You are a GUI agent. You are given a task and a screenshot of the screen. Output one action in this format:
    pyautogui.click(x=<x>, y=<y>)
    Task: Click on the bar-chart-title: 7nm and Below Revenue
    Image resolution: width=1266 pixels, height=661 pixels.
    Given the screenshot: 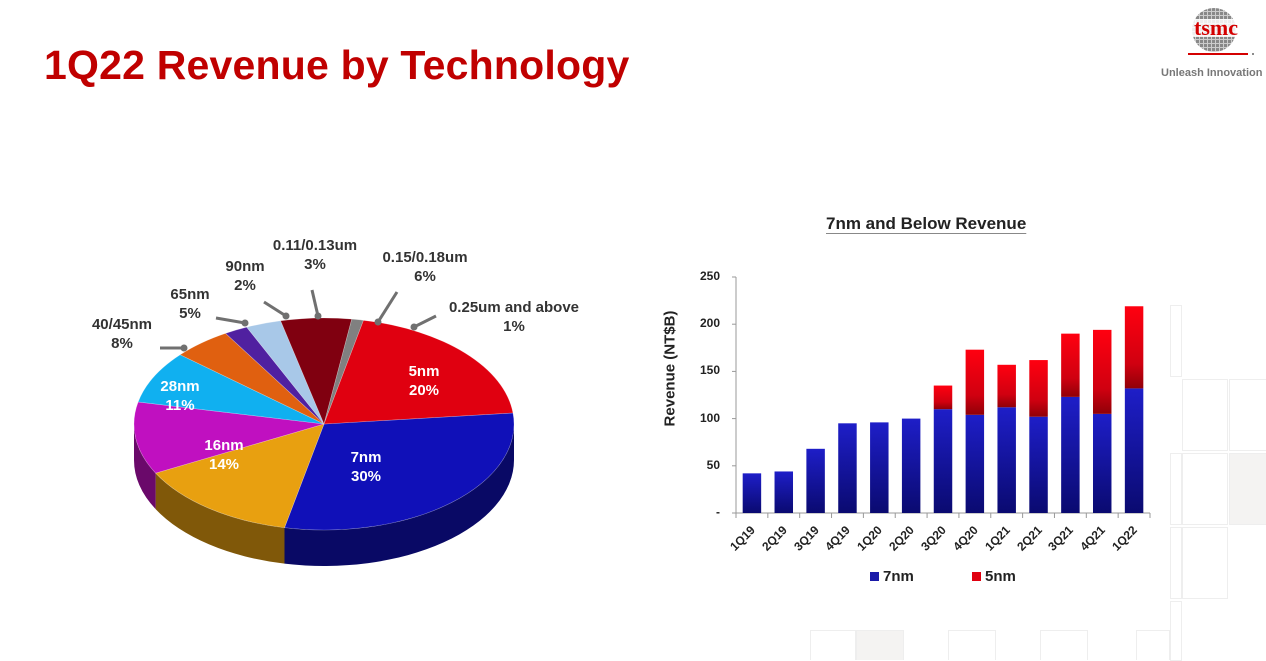 What is the action you would take?
    pyautogui.click(x=926, y=223)
    